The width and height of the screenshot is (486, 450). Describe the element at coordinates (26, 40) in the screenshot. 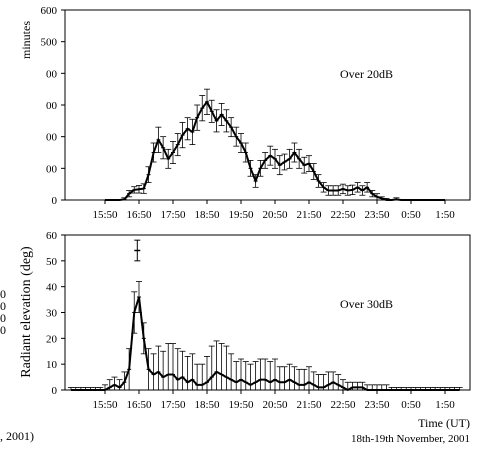

I see `ylabel-fragment: minutes` at that location.